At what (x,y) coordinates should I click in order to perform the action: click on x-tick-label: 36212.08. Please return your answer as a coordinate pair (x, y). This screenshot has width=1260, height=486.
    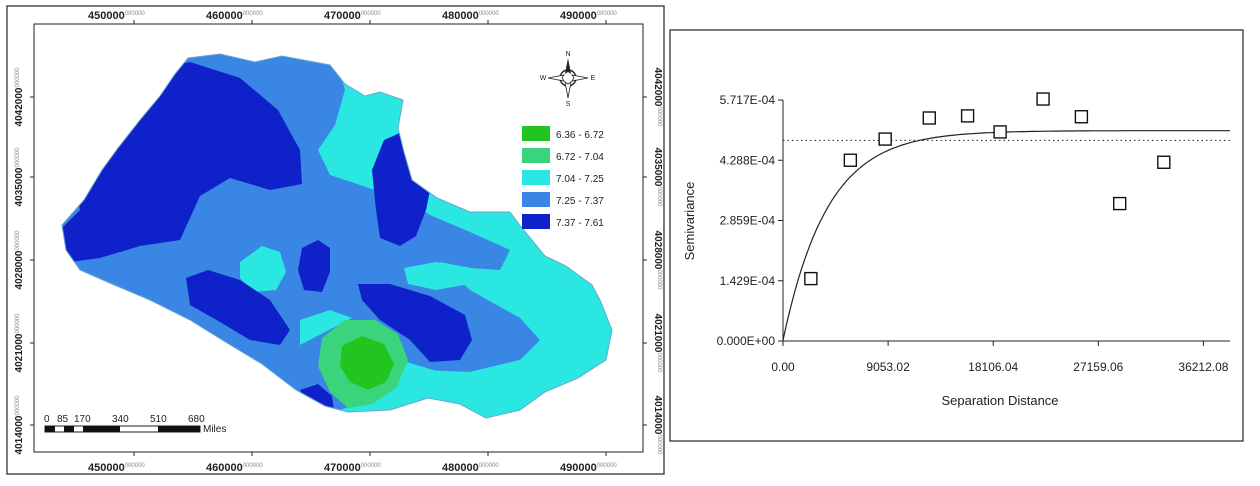
    Looking at the image, I should click on (1203, 367).